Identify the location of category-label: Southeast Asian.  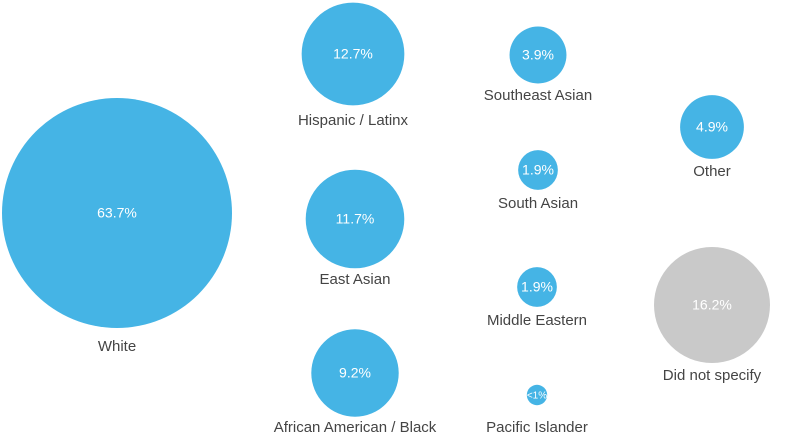
(538, 95).